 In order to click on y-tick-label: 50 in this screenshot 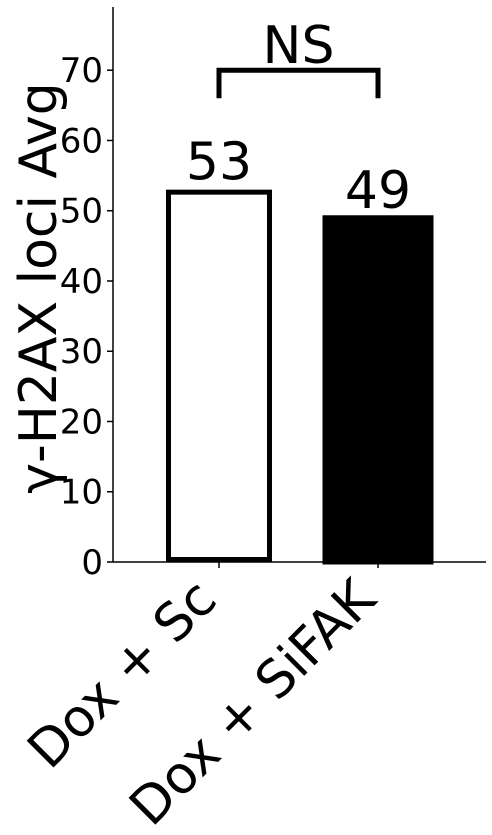, I will do `click(81, 212)`.